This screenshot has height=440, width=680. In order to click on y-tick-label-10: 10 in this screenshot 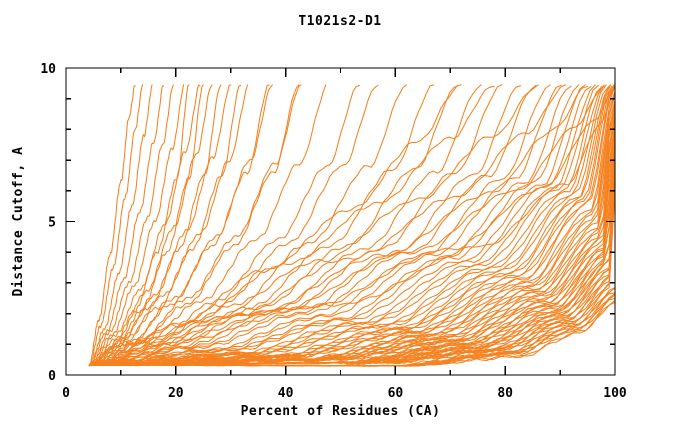, I will do `click(48, 69)`.